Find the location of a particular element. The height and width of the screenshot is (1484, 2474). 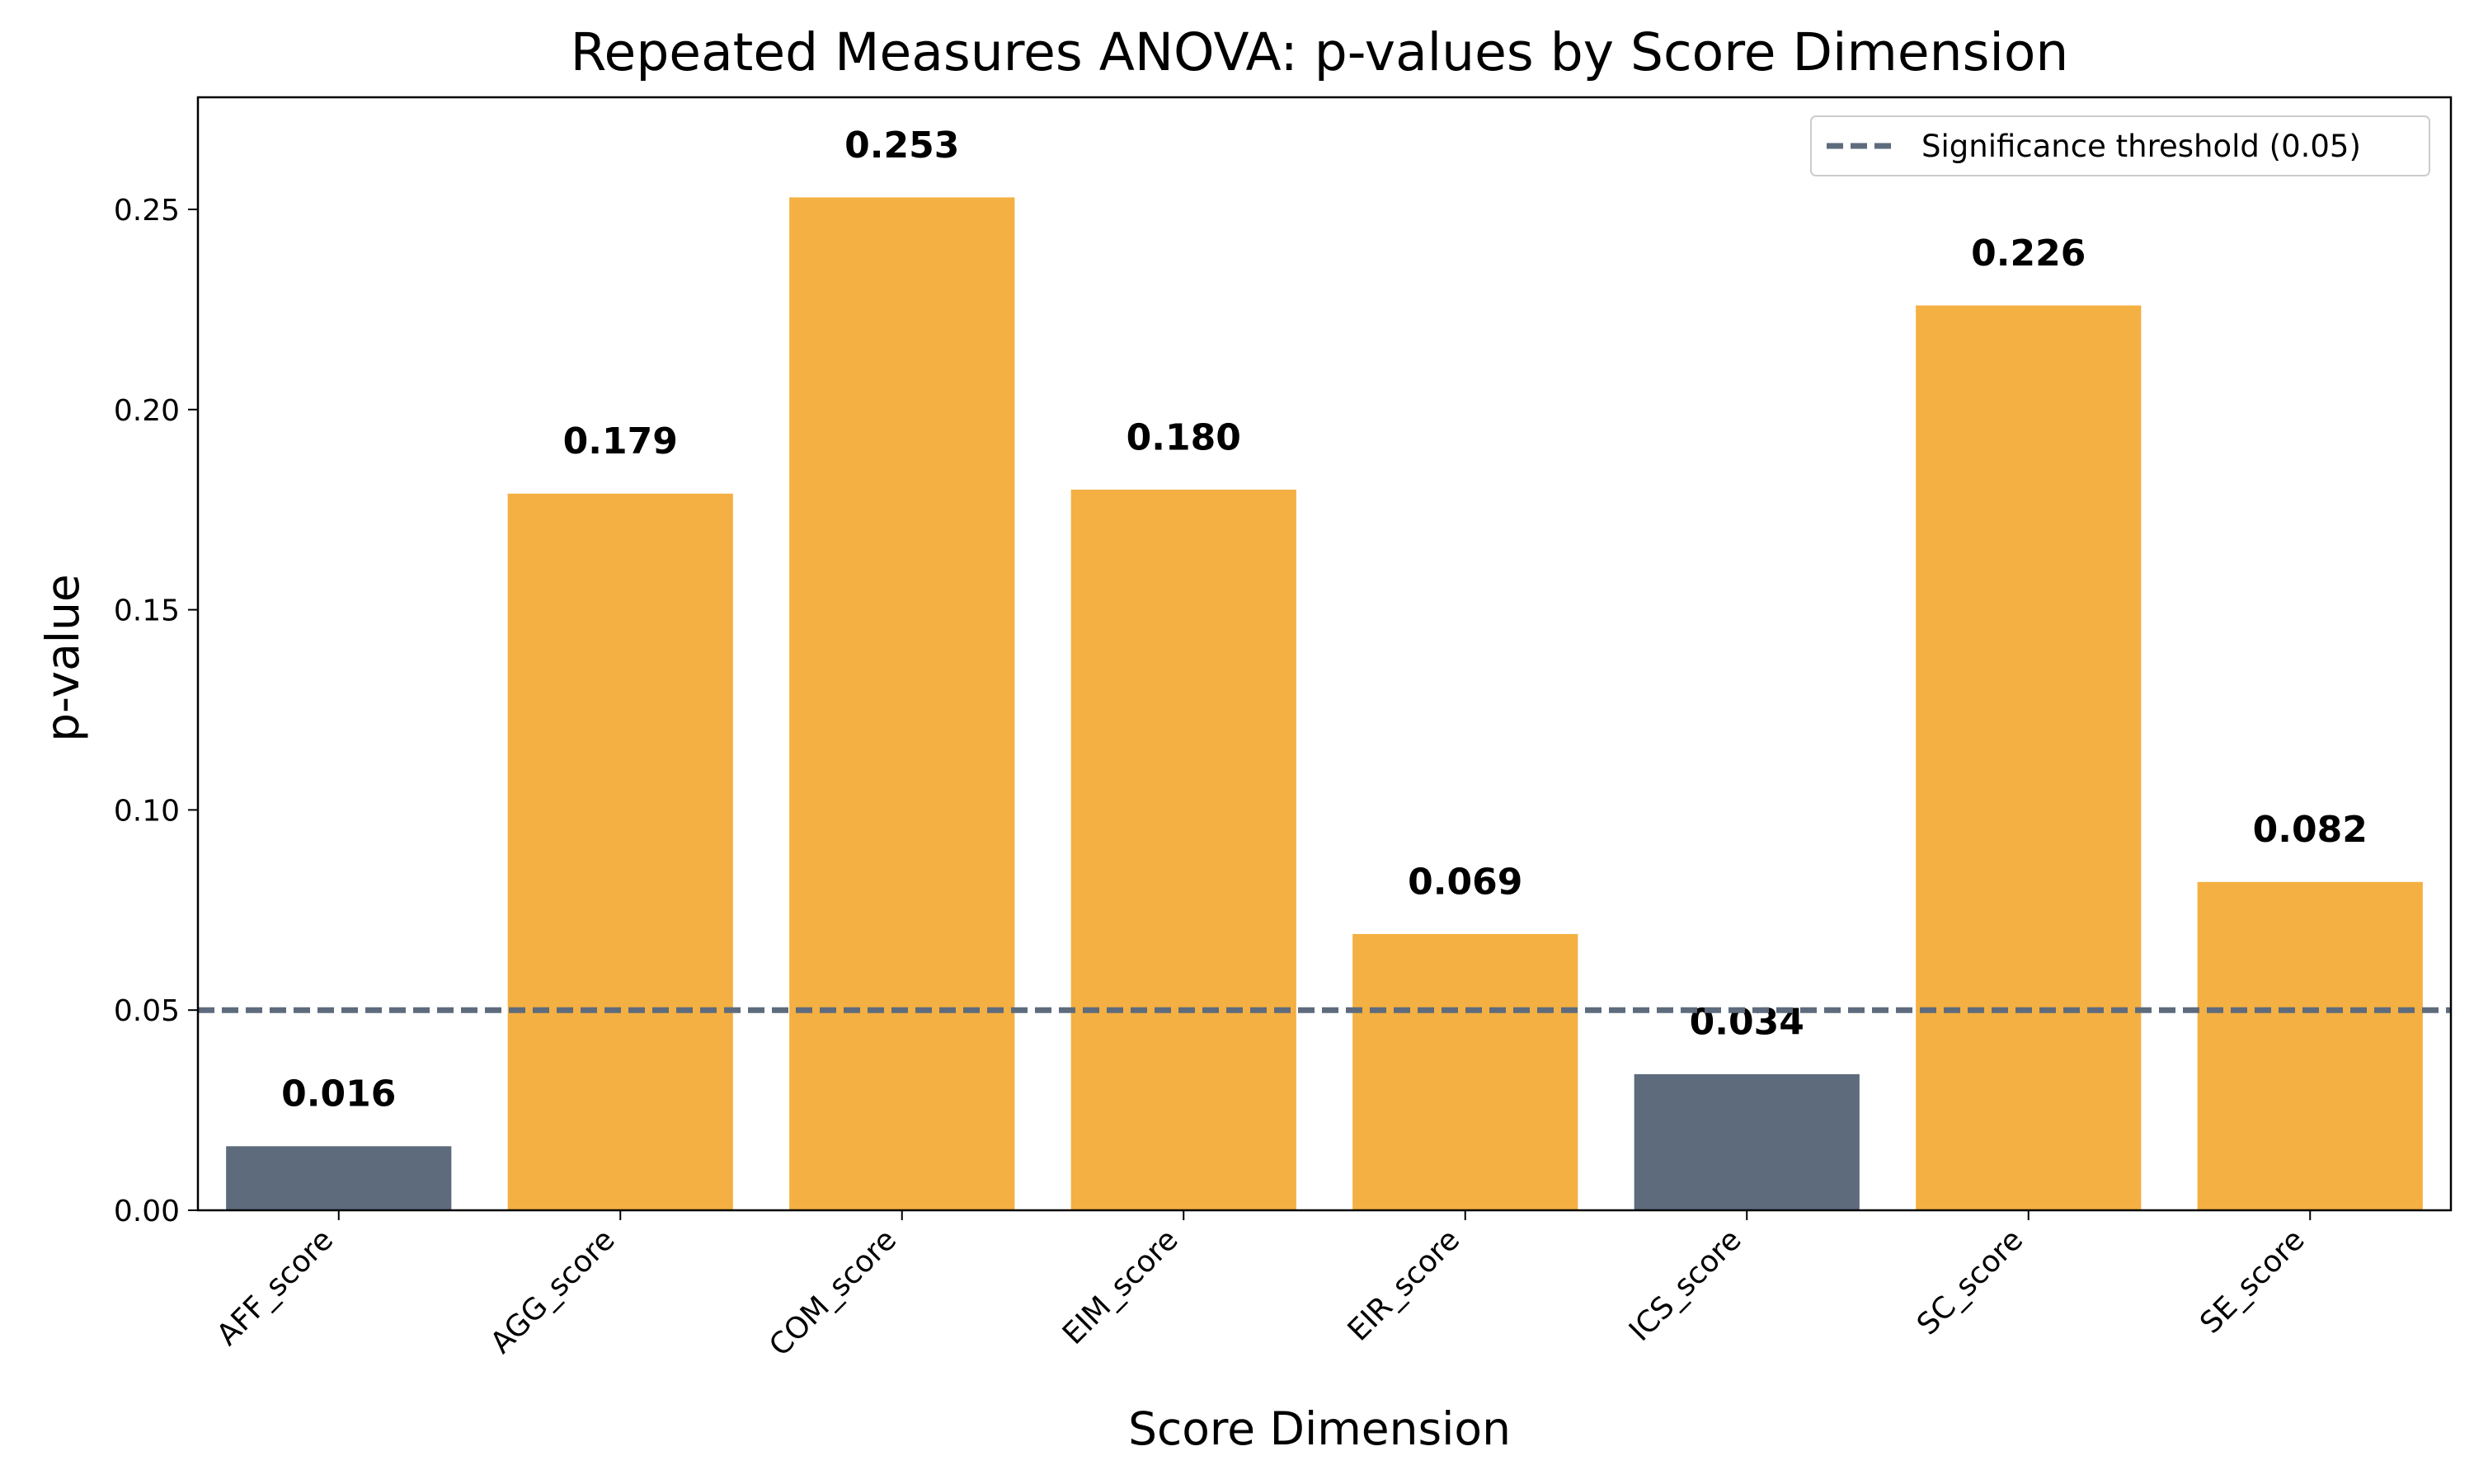

x-tick-label: SE_score is located at coordinates (2252, 1281).